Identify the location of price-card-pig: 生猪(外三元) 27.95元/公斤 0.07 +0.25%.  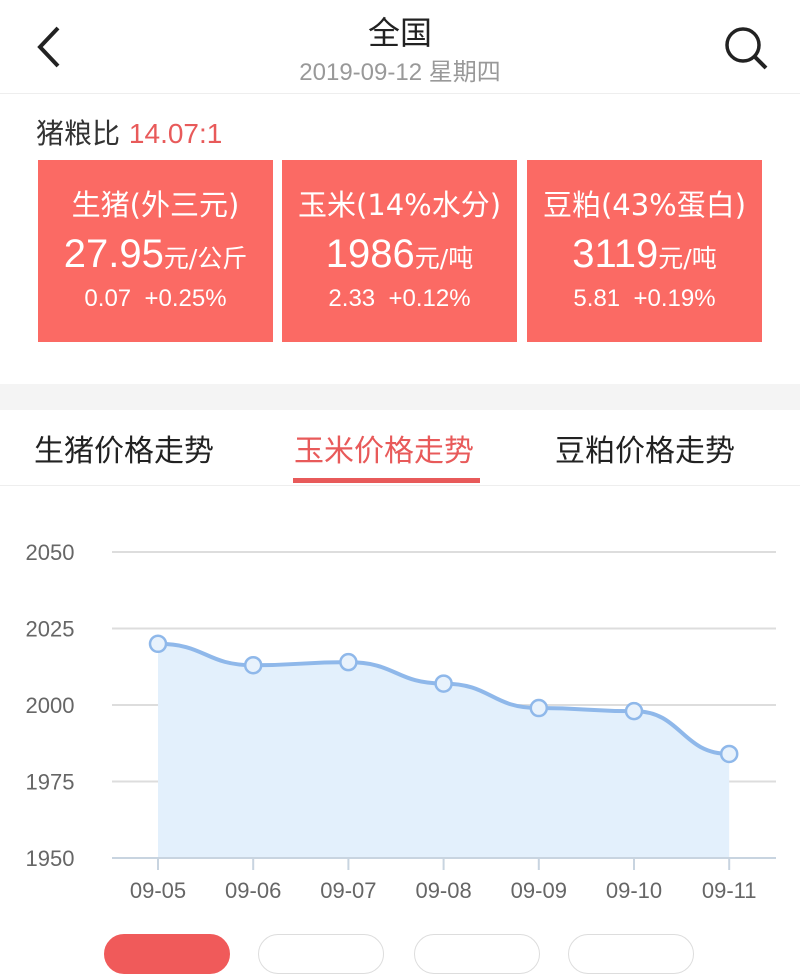
(155, 251).